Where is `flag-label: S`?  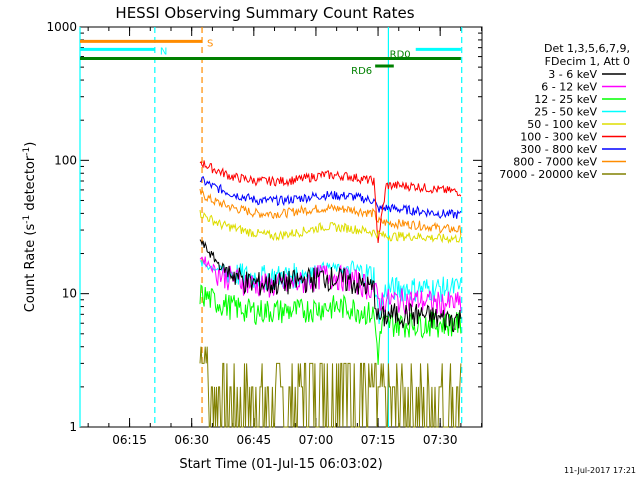
flag-label: S is located at coordinates (210, 43).